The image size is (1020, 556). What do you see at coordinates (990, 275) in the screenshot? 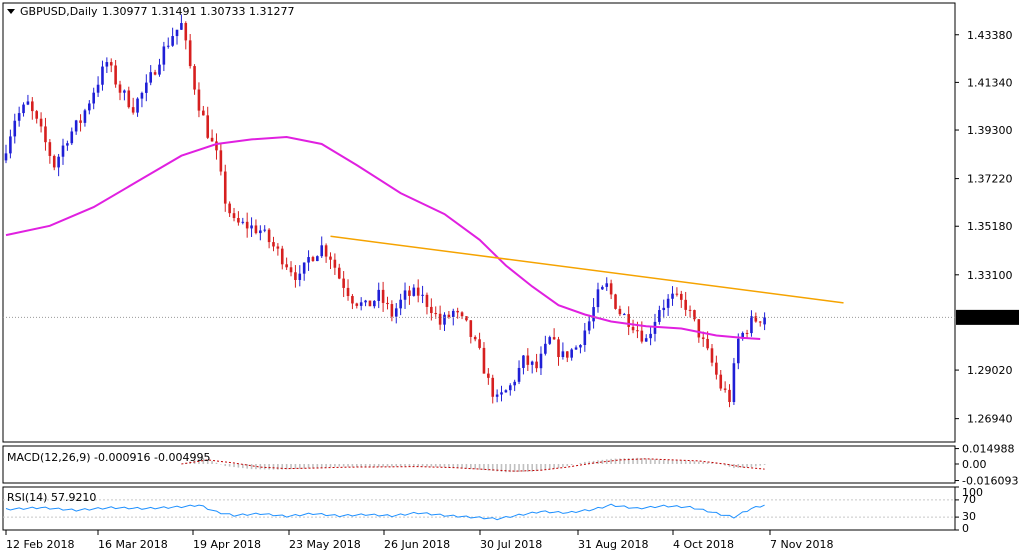
I see `price-axis-label: 1.33100` at bounding box center [990, 275].